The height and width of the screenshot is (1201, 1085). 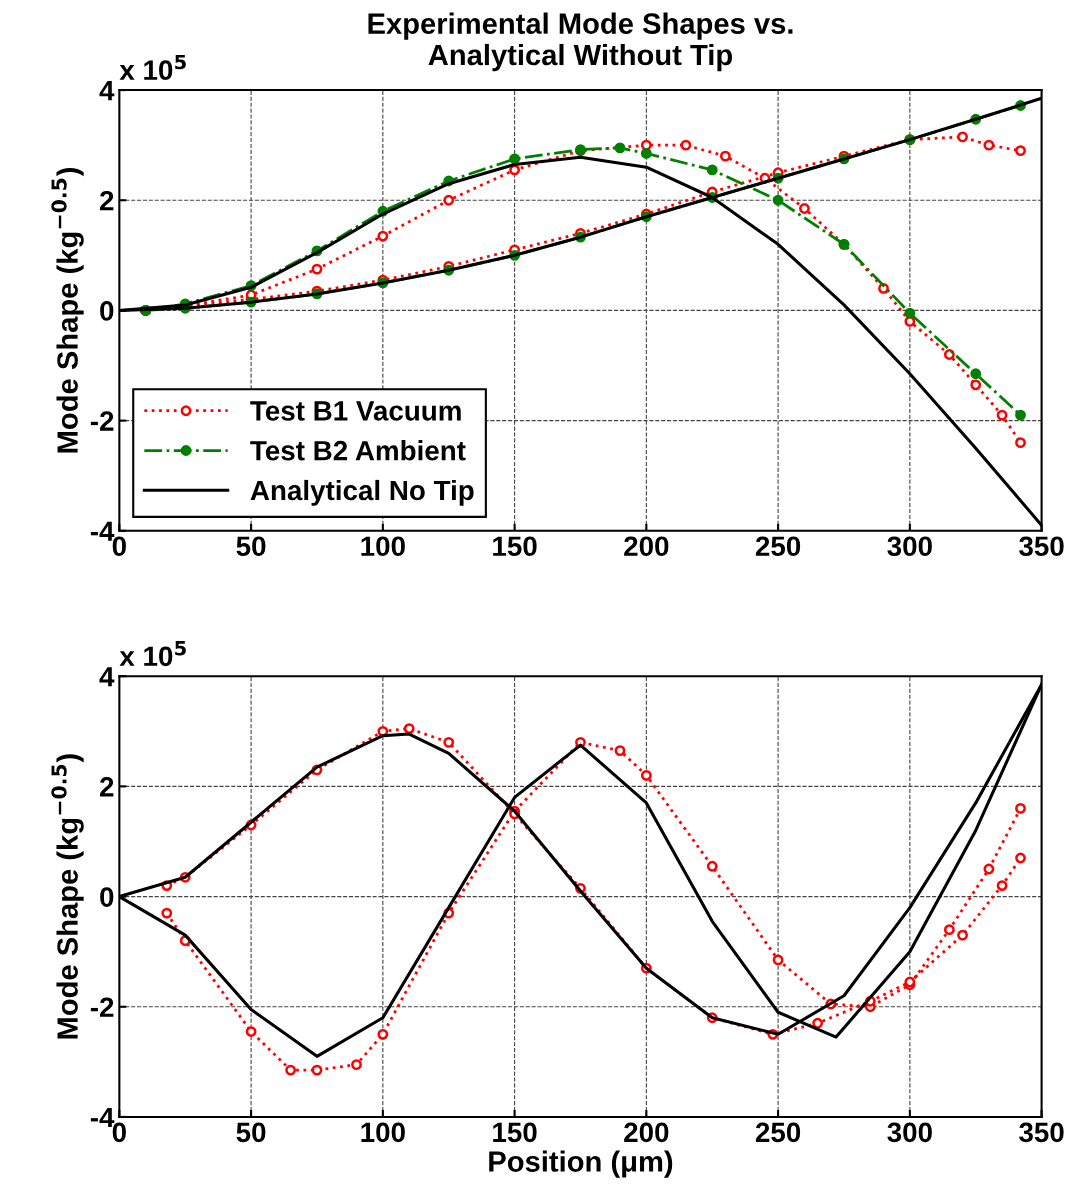 I want to click on chart-title: Experimental Mode Shapes vs. Analytical Without Tip, so click(x=580, y=42).